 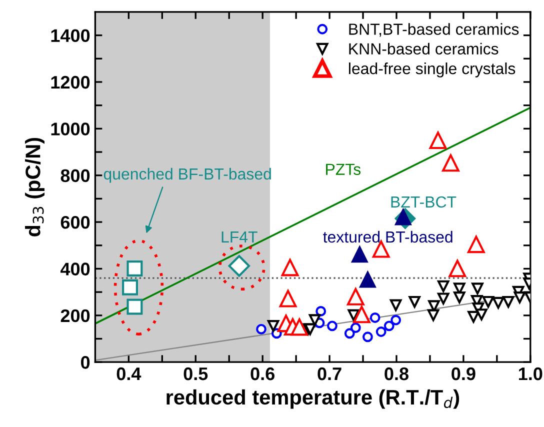 I want to click on y-tick-label: 400, so click(x=75, y=269).